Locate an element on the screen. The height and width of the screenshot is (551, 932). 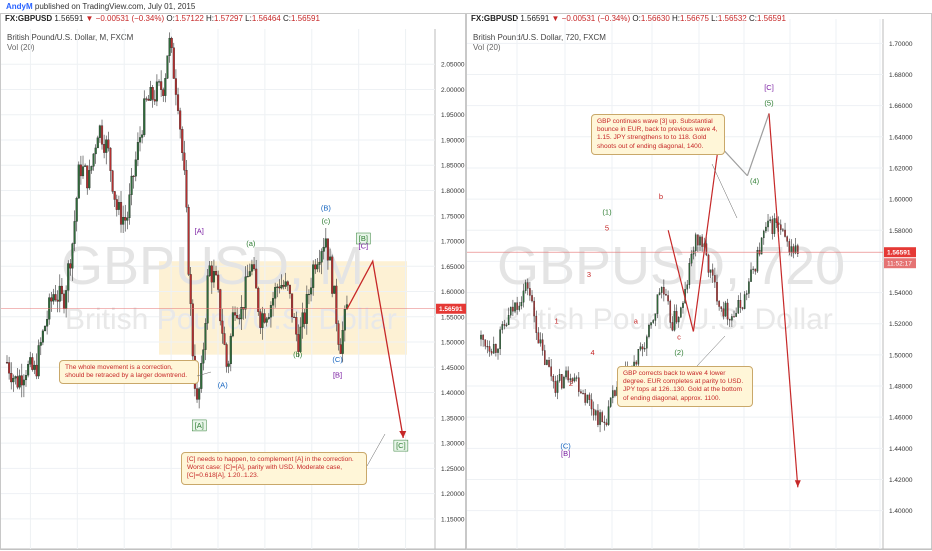
price-tag-bg is located at coordinates (900, 252).